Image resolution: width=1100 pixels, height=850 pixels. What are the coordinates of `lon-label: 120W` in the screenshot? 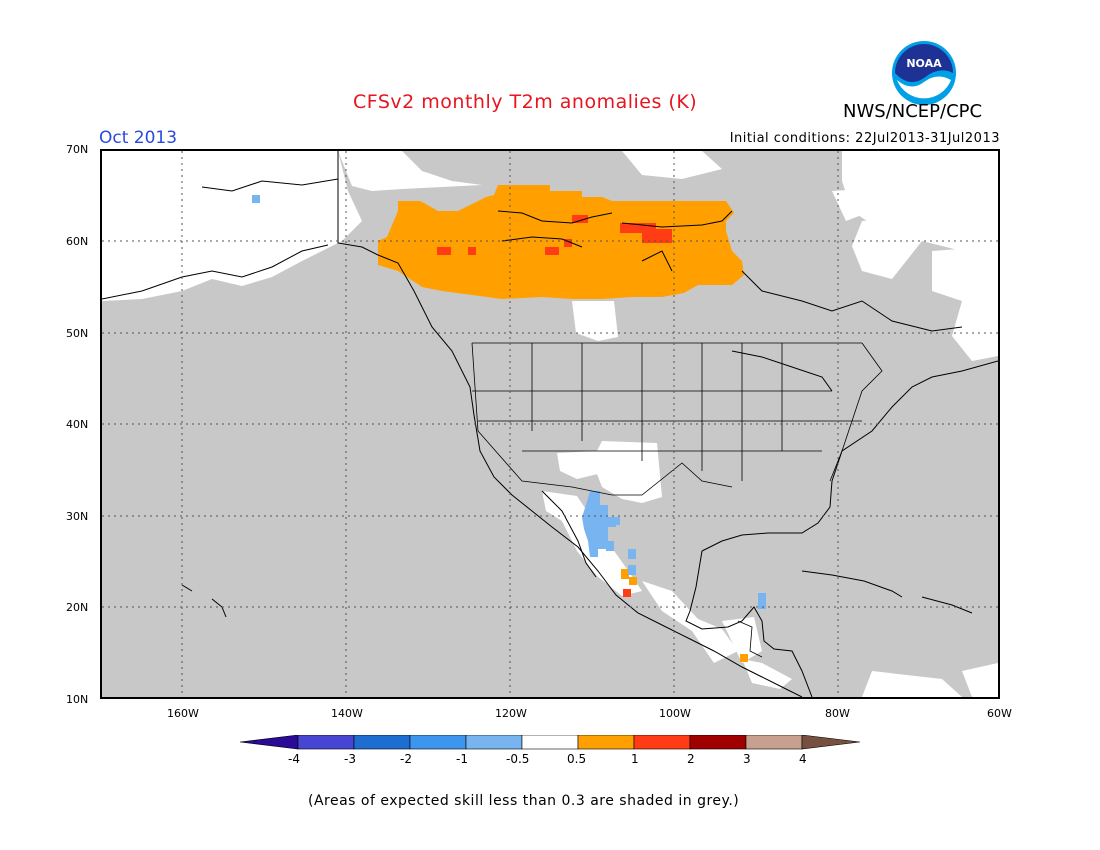 It's located at (511, 713).